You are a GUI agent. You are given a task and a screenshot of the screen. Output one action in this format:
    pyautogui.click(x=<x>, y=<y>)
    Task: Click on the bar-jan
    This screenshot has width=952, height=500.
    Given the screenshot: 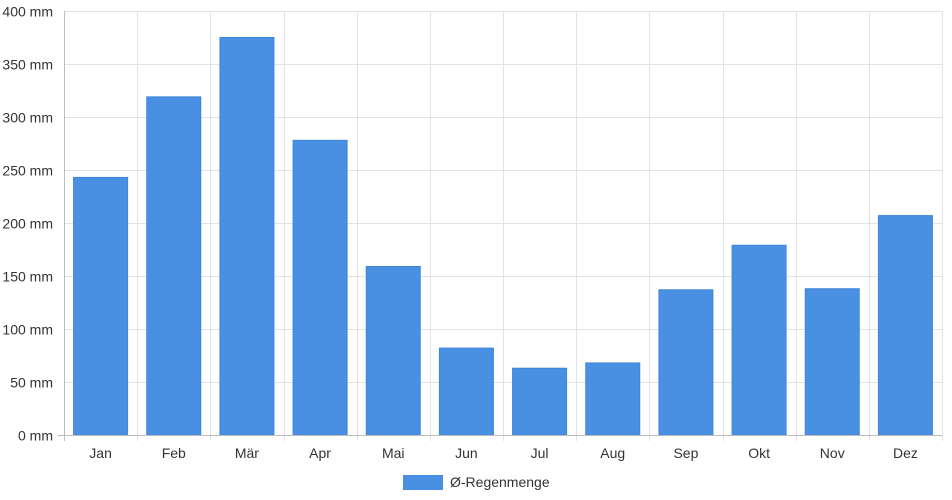 What is the action you would take?
    pyautogui.click(x=101, y=306)
    